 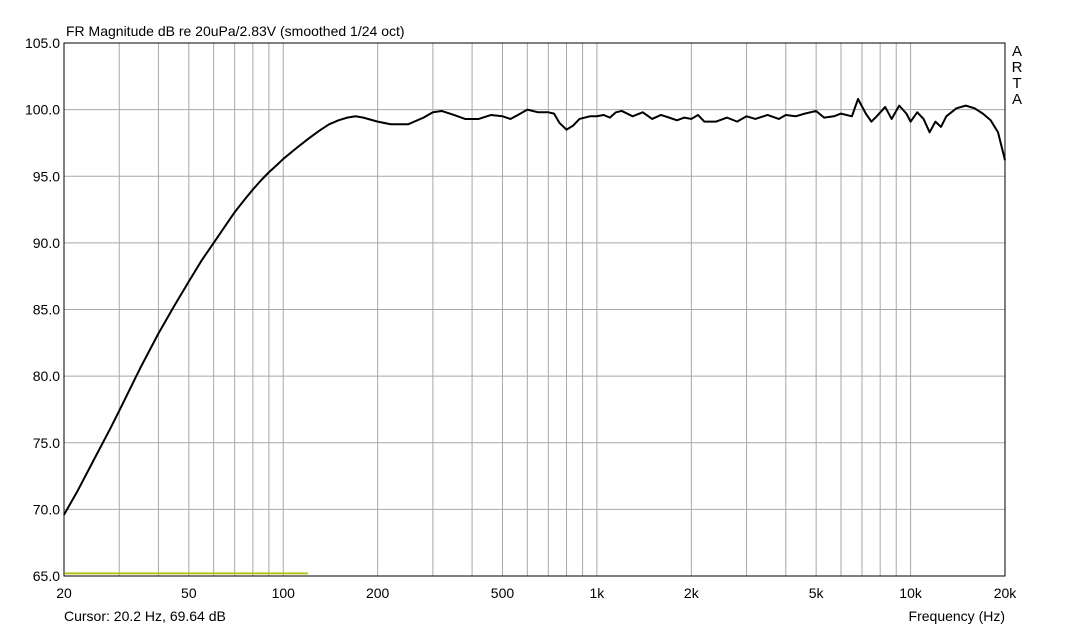 I want to click on brand-letter: T, so click(x=1016, y=83).